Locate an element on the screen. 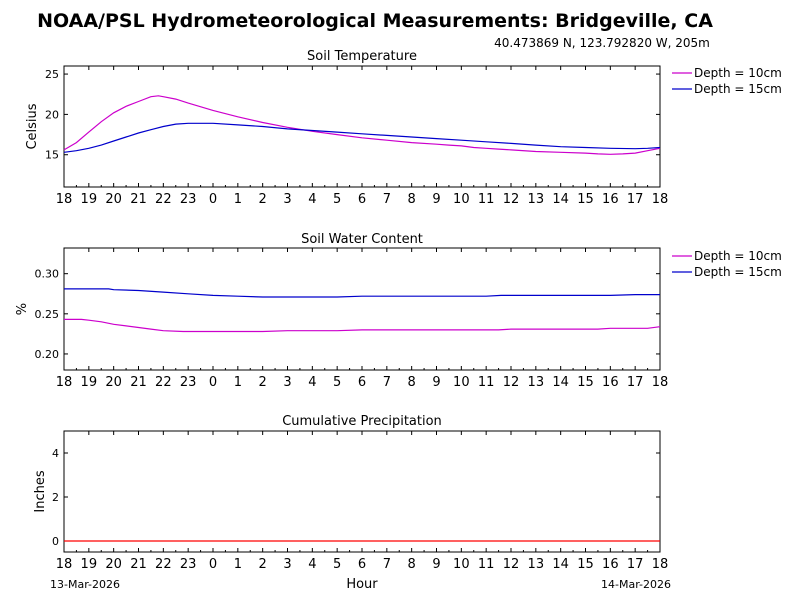 The image size is (800, 604). soil-temperature-x-tick-label: 1 is located at coordinates (238, 199).